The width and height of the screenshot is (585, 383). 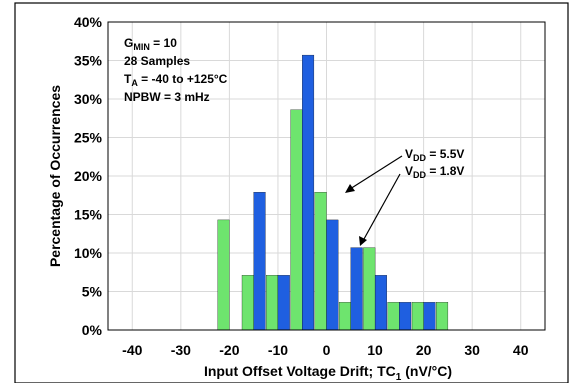 I want to click on x-tick-label: -40, so click(x=132, y=350).